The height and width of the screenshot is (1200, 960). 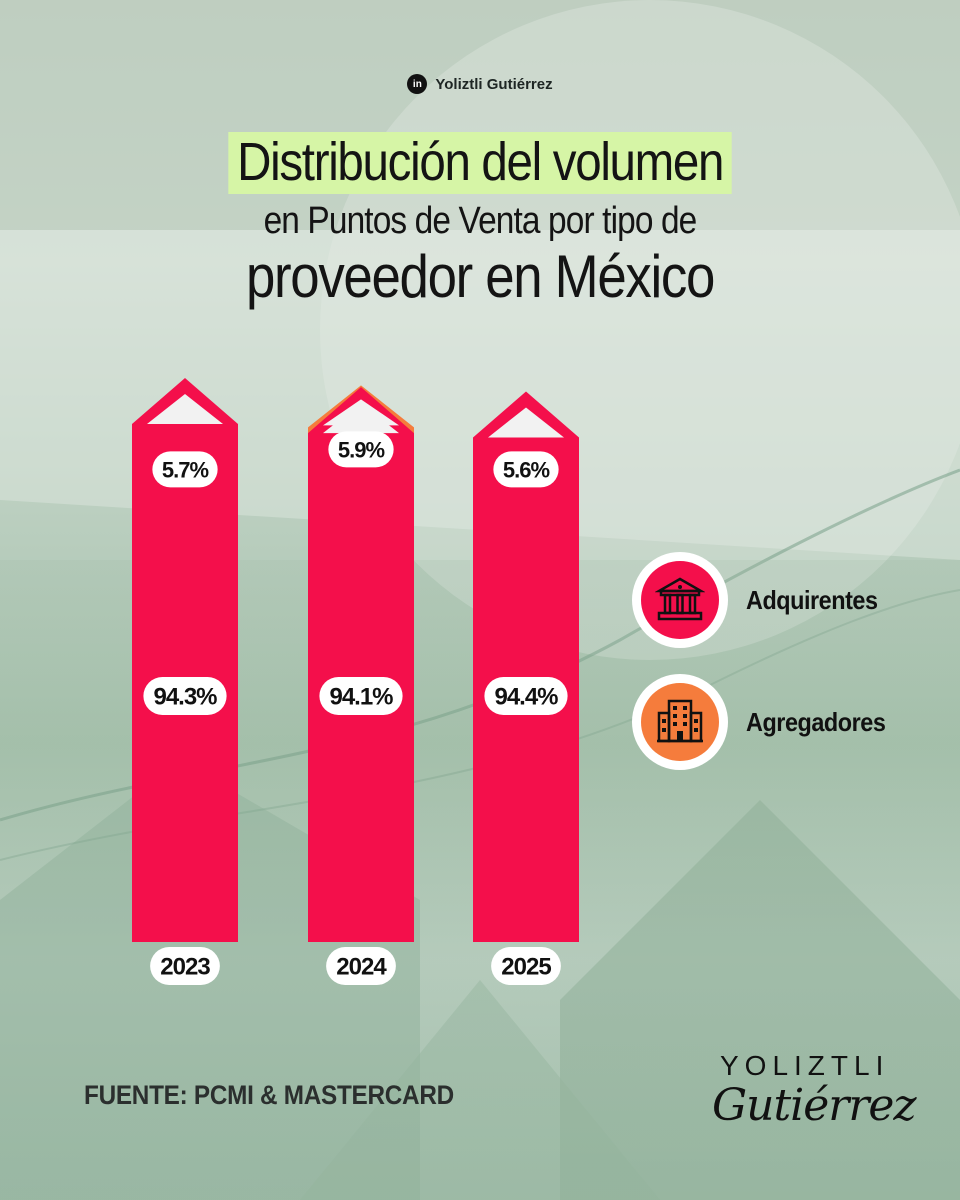 I want to click on x-tick-label-2024: 2024, so click(x=361, y=967).